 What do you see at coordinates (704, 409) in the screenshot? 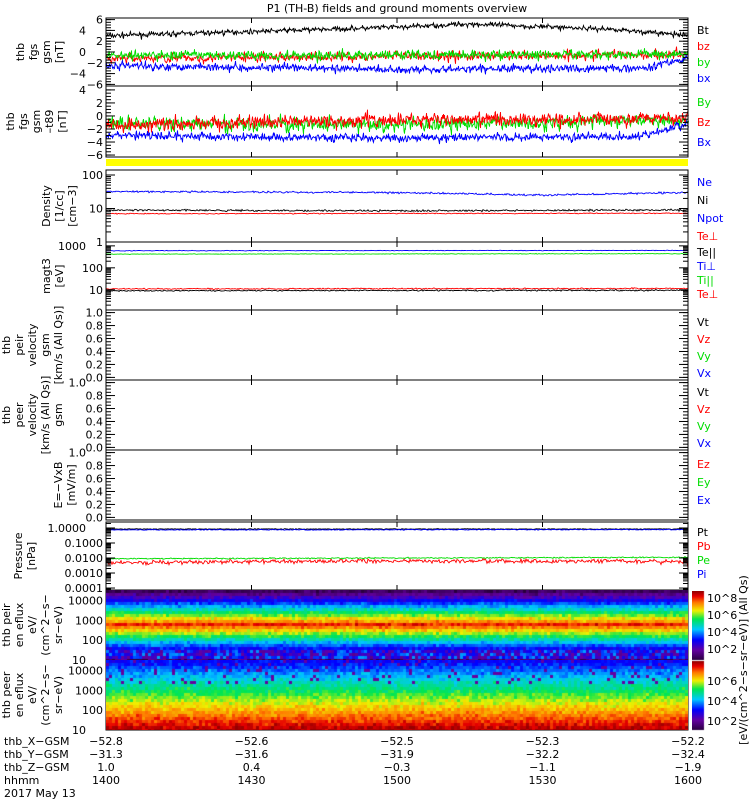
I see `legend-vz: Vz` at bounding box center [704, 409].